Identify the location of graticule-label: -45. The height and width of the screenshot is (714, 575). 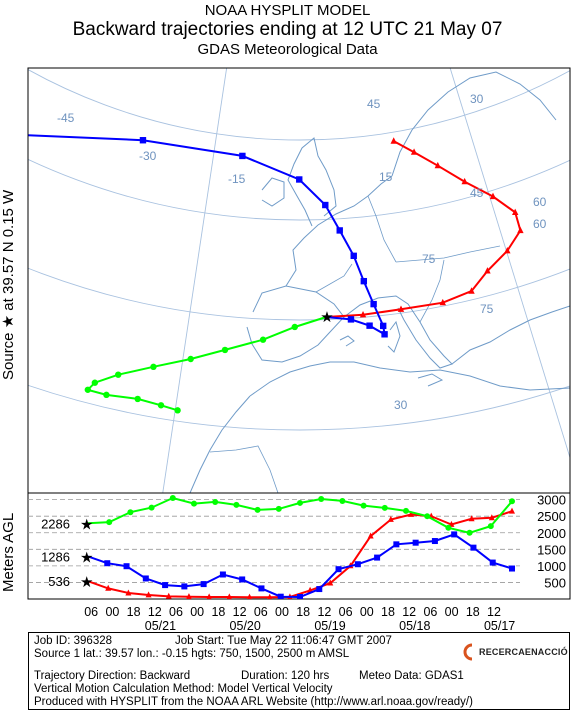
(66, 118).